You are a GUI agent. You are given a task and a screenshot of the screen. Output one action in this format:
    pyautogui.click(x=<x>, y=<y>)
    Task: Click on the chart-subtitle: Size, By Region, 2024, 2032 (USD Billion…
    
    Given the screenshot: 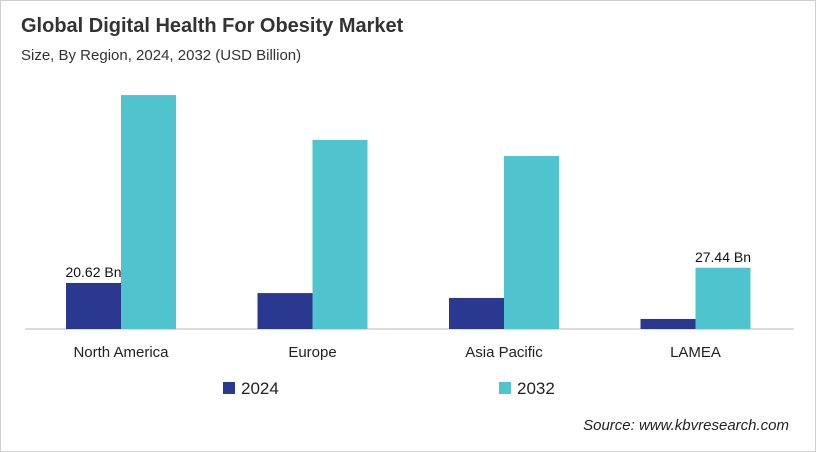 What is the action you would take?
    pyautogui.click(x=161, y=55)
    